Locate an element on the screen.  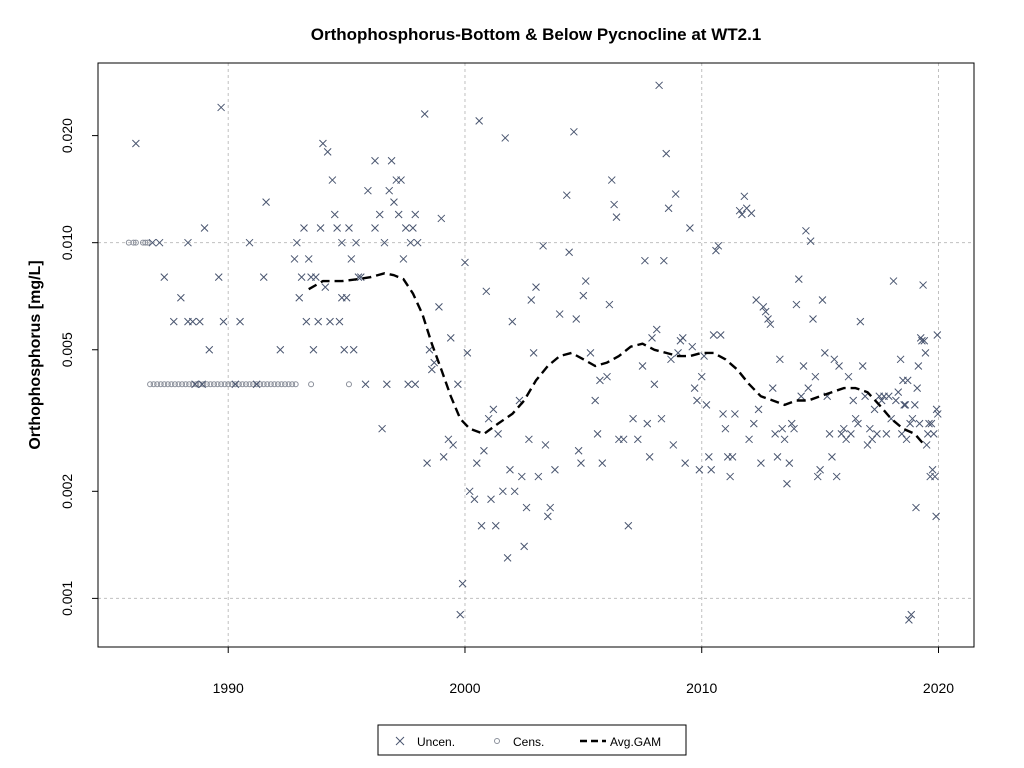
x-tick-label: 2020 is located at coordinates (938, 688).